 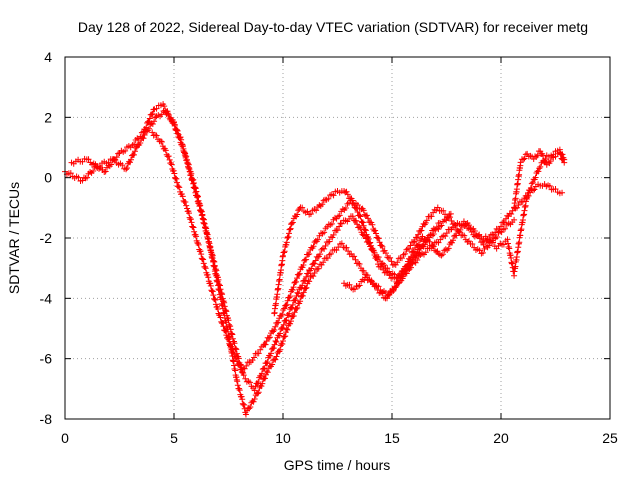 What do you see at coordinates (610, 438) in the screenshot?
I see `x-tick-label: 25` at bounding box center [610, 438].